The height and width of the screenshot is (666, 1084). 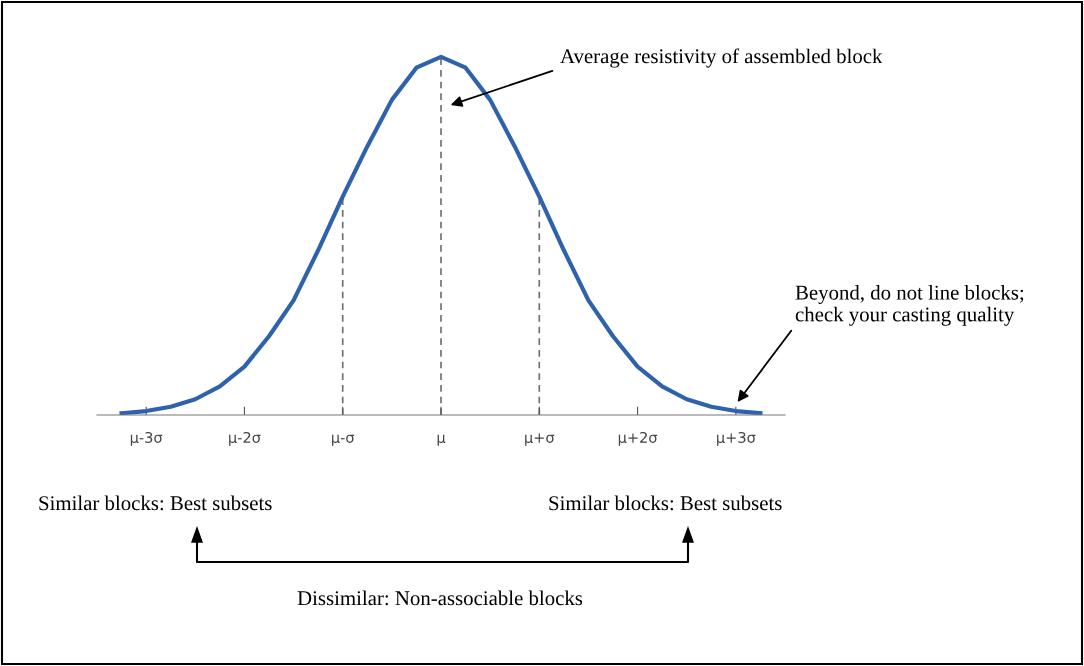 What do you see at coordinates (441, 440) in the screenshot?
I see `x-tick-label: μ` at bounding box center [441, 440].